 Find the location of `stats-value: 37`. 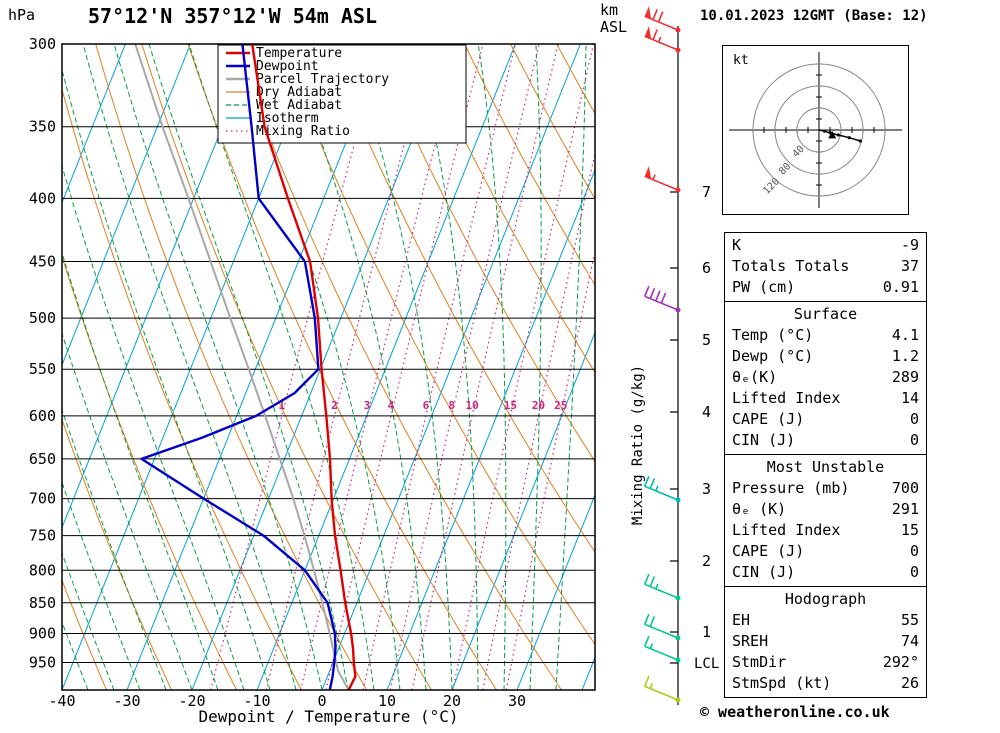

stats-value: 37 is located at coordinates (909, 266).